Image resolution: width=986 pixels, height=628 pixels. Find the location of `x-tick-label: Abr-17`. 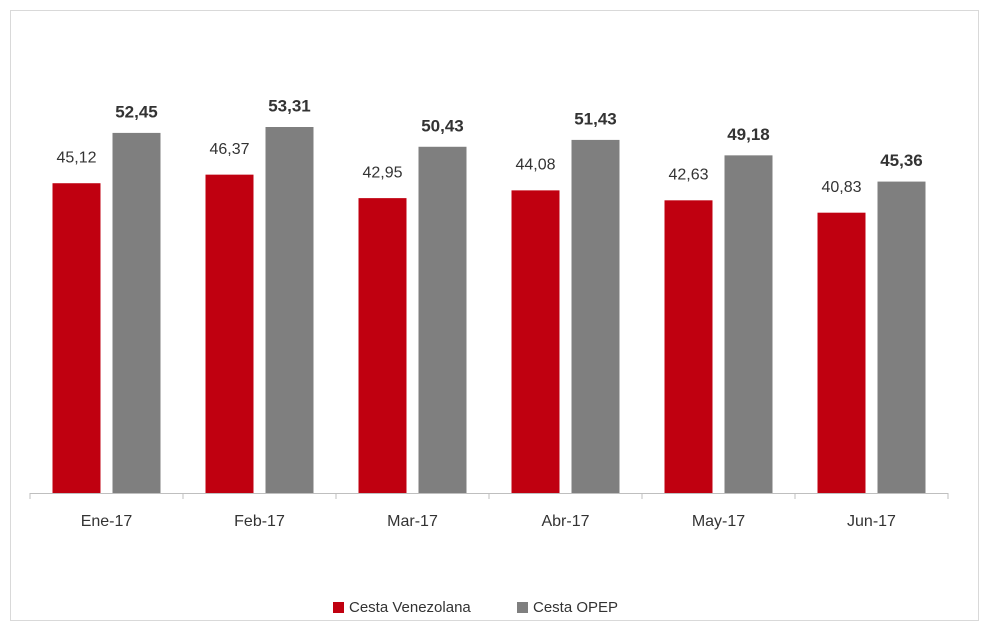

x-tick-label: Abr-17 is located at coordinates (565, 521).